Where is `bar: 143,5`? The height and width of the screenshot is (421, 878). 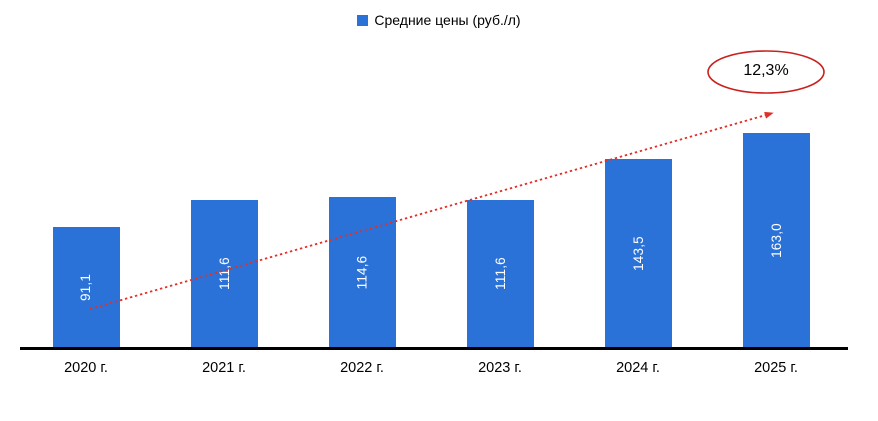
bar: 143,5 is located at coordinates (638, 253).